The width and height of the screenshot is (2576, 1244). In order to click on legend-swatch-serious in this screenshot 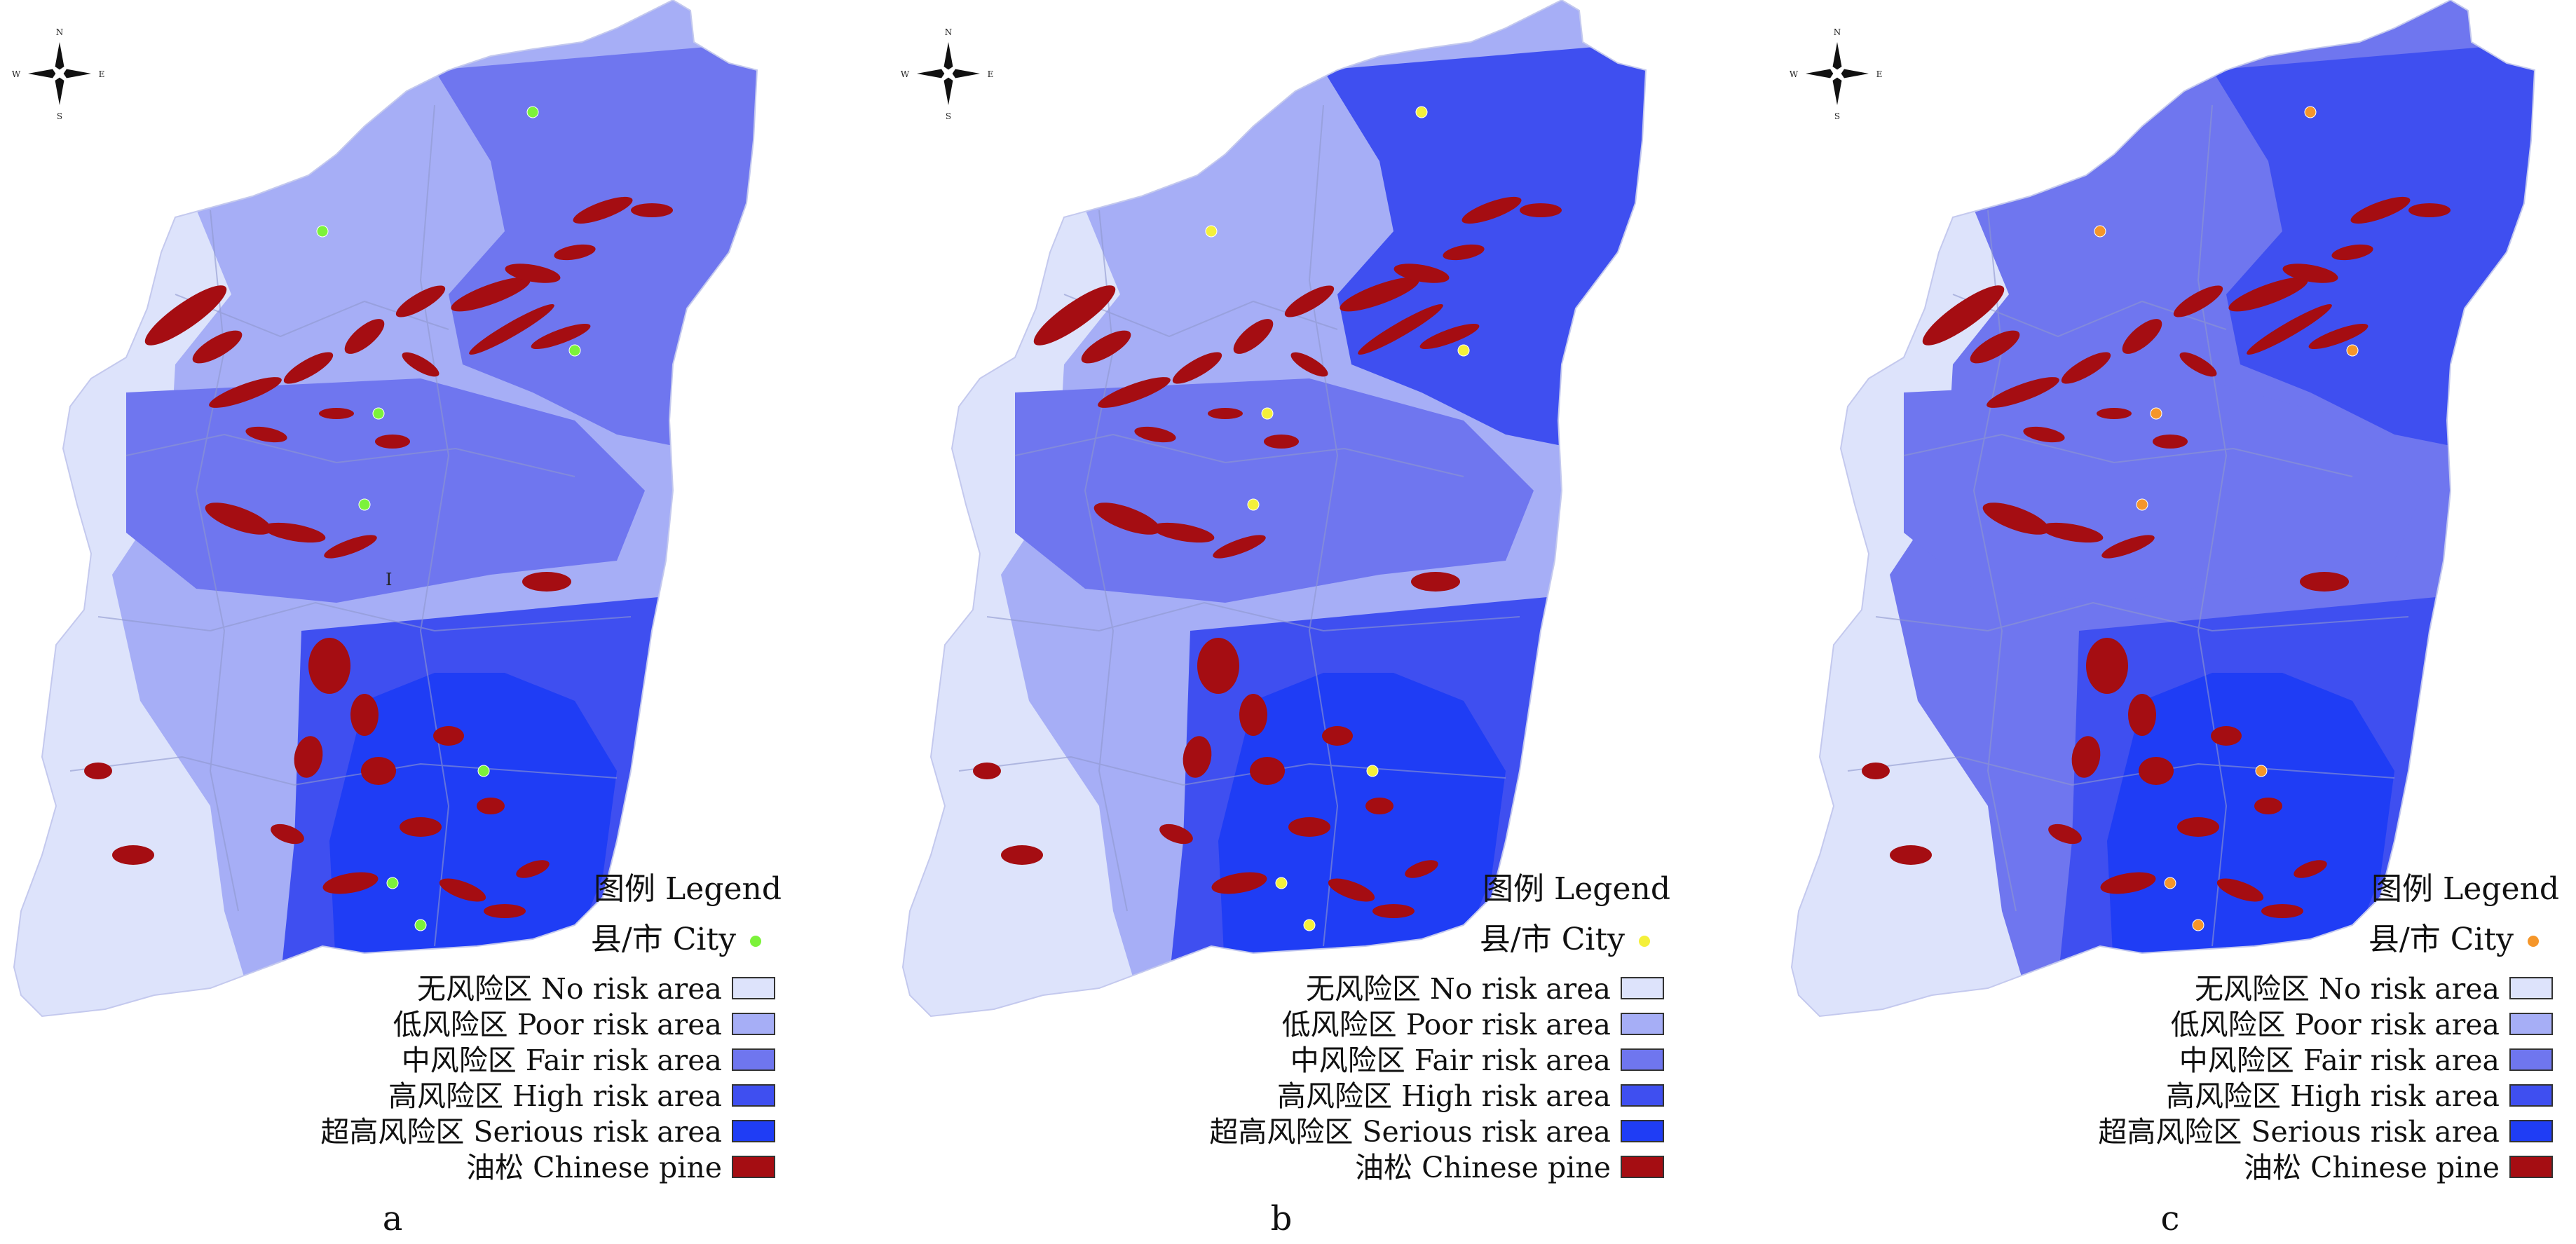, I will do `click(1642, 1131)`.